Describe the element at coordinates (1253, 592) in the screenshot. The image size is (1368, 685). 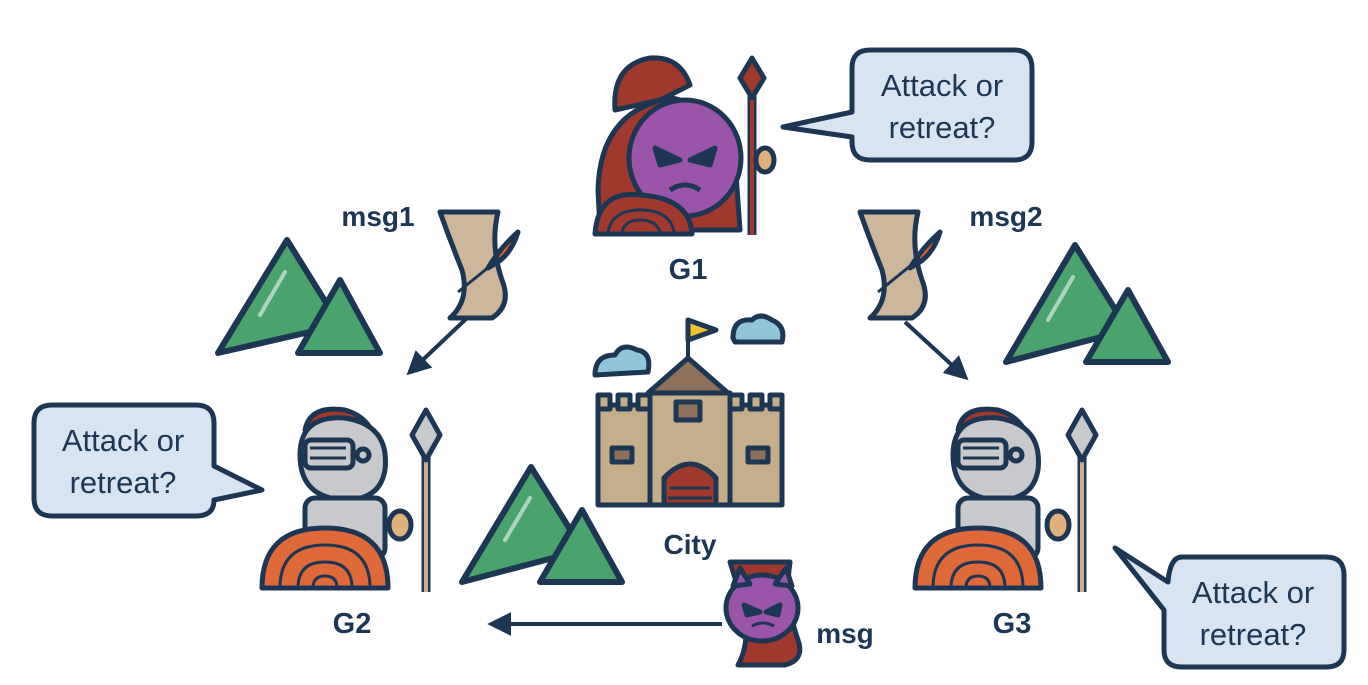
I see `bubble-g3-line1: Attack or` at that location.